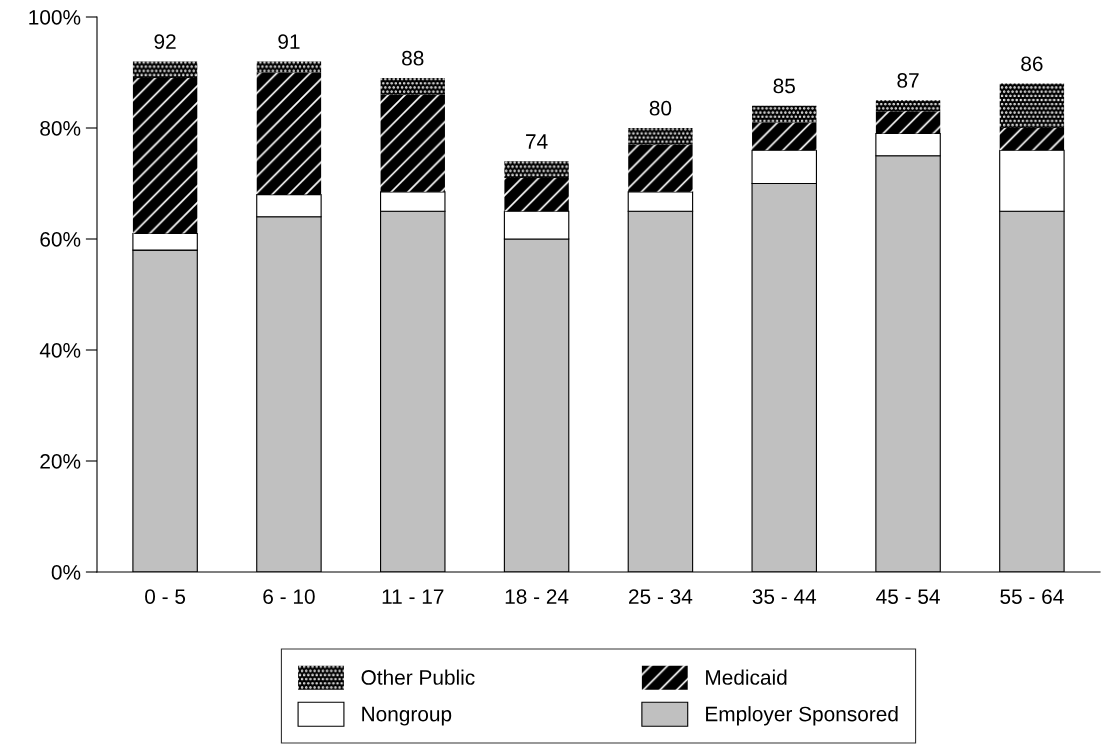  Describe the element at coordinates (908, 80) in the screenshot. I see `total-label: 87` at that location.